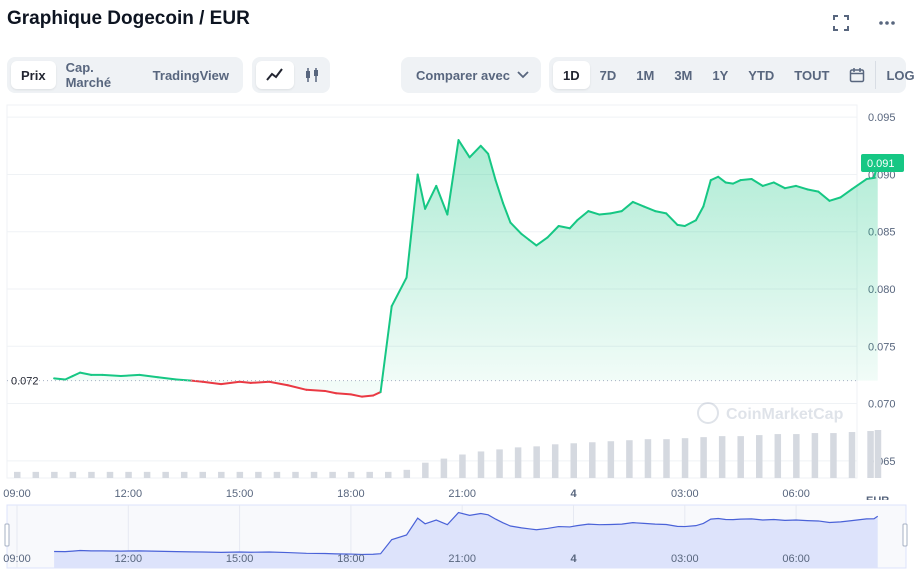  Describe the element at coordinates (857, 75) in the screenshot. I see `calendar-button` at that location.